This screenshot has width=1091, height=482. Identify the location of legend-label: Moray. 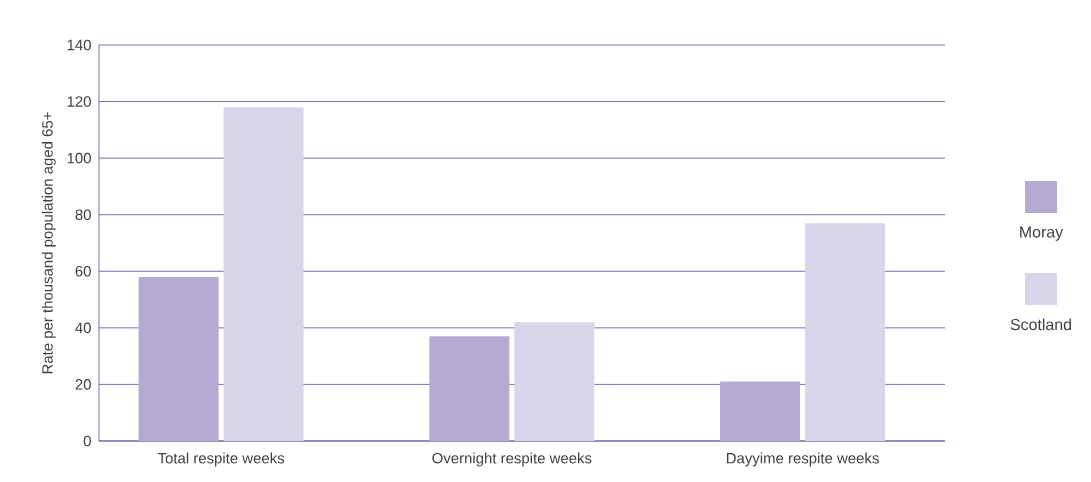
(1042, 233).